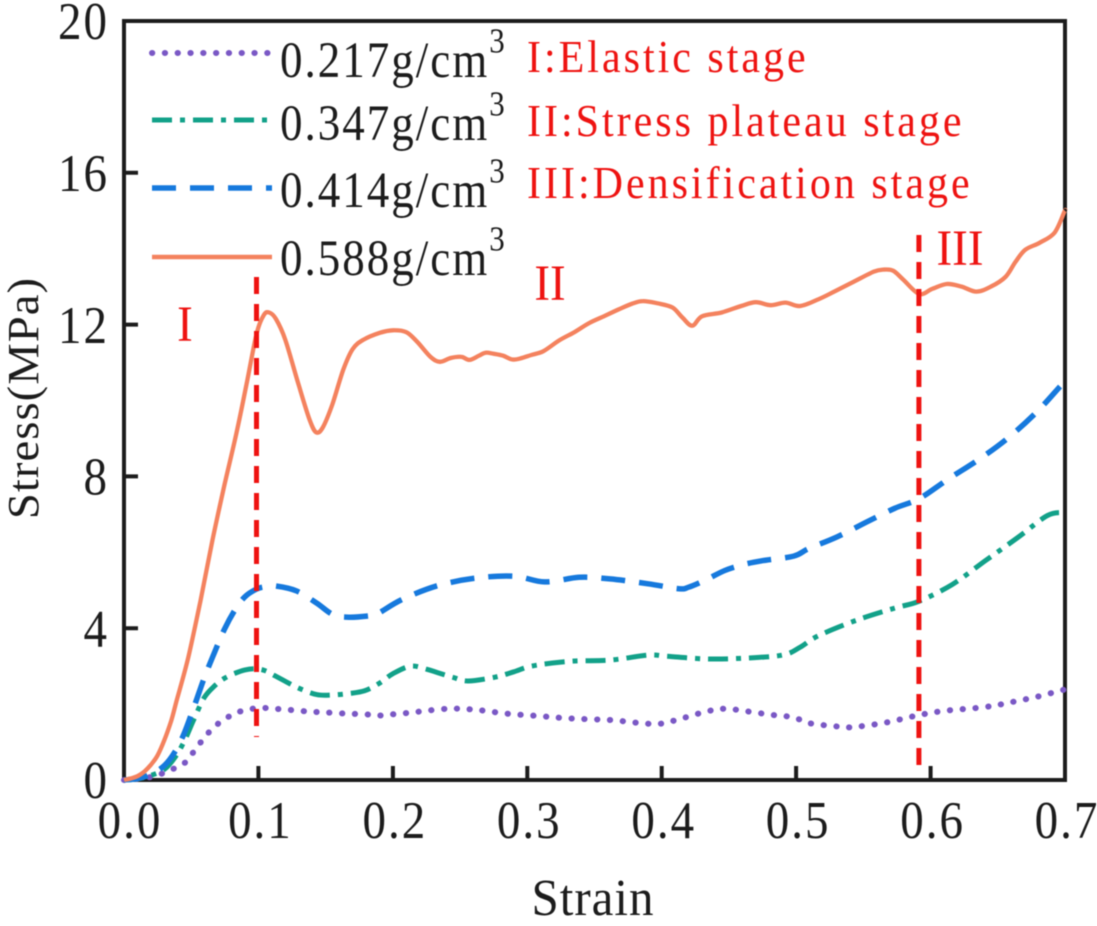 Image resolution: width=1097 pixels, height=926 pixels. What do you see at coordinates (960, 247) in the screenshot?
I see `svg-text: III` at bounding box center [960, 247].